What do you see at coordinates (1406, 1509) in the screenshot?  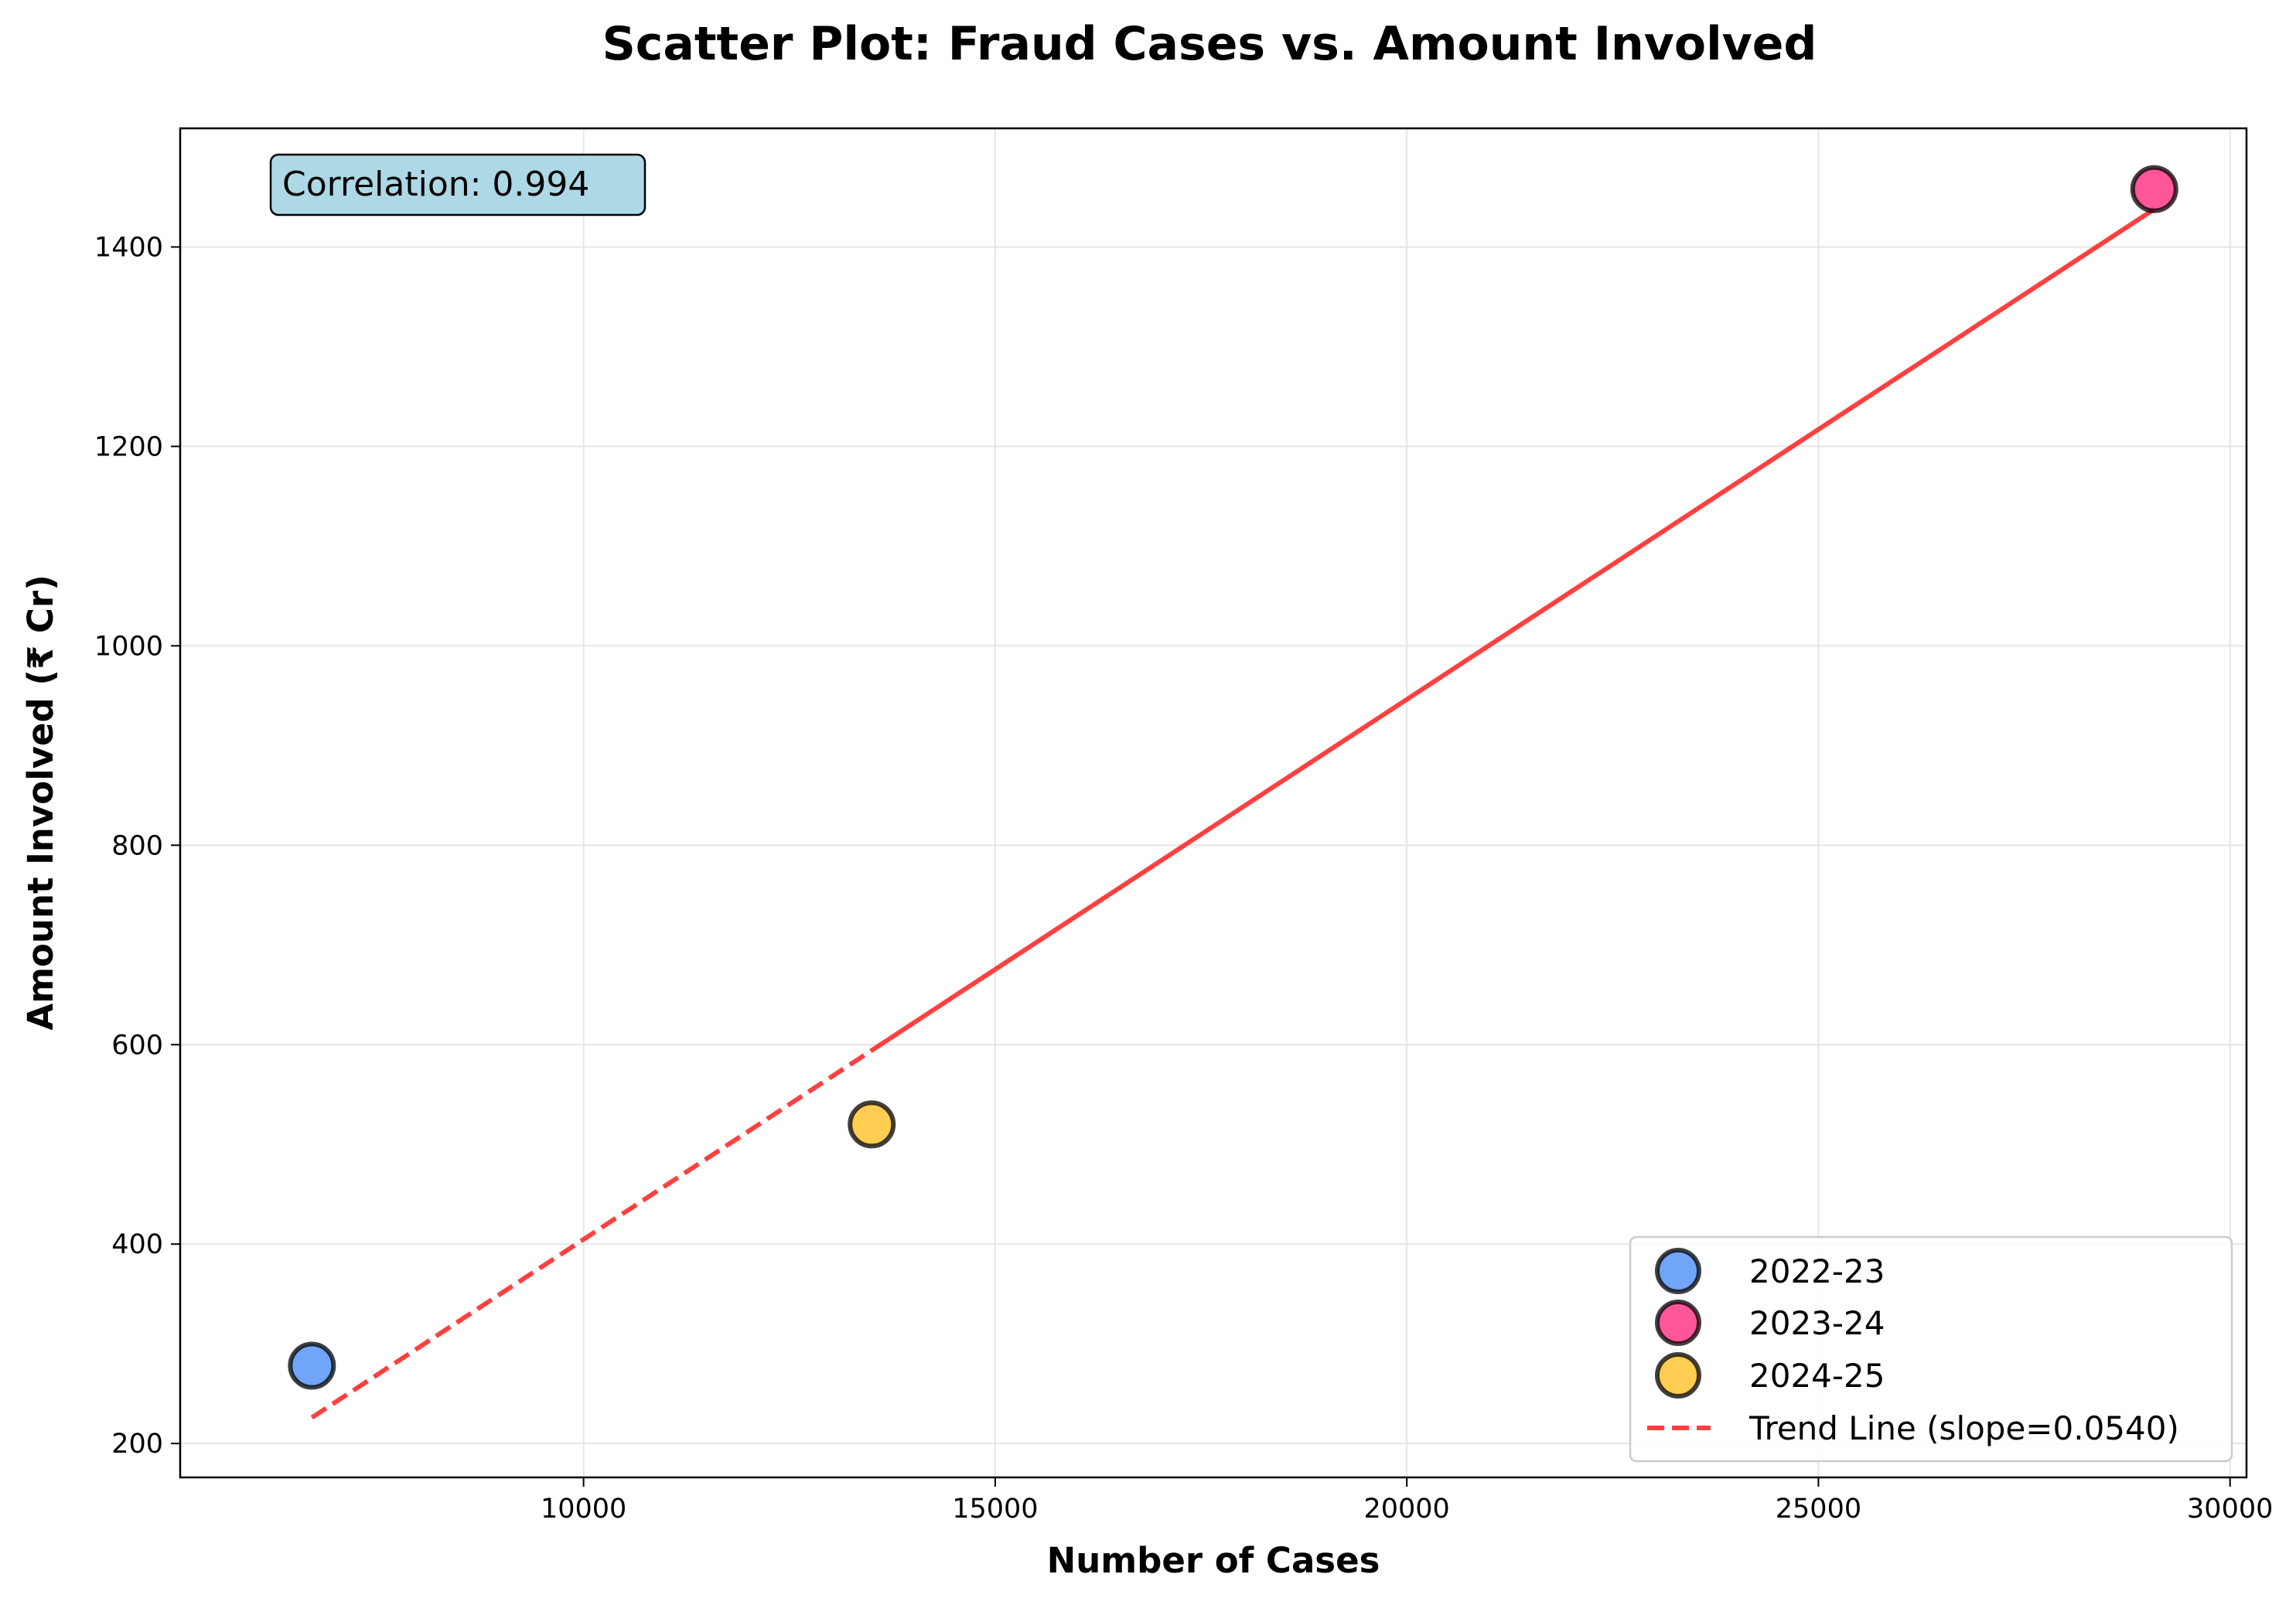 I see `x-tick-label: 20000` at bounding box center [1406, 1509].